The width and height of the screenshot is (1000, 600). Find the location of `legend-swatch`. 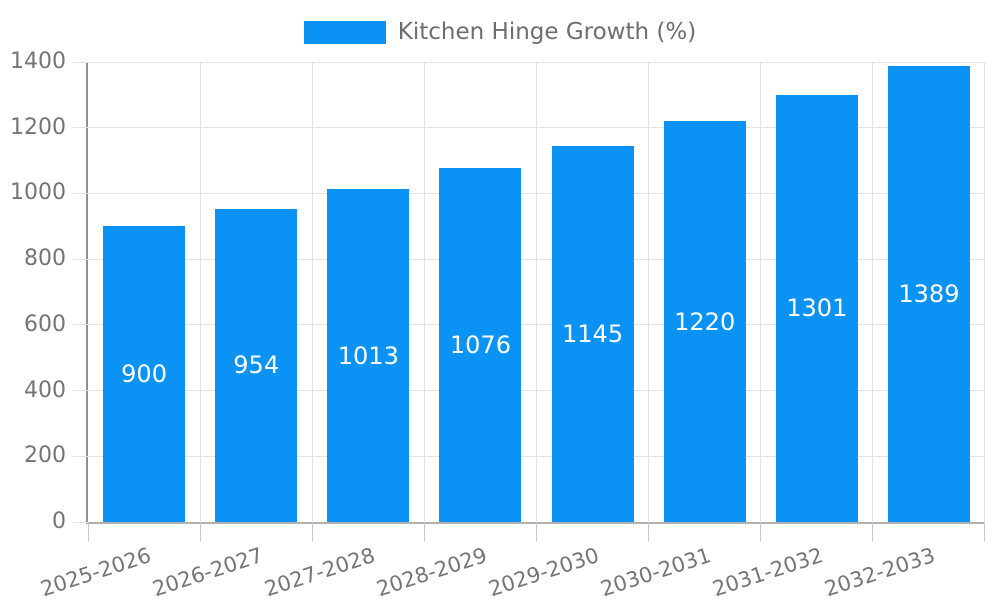

legend-swatch is located at coordinates (344, 32).